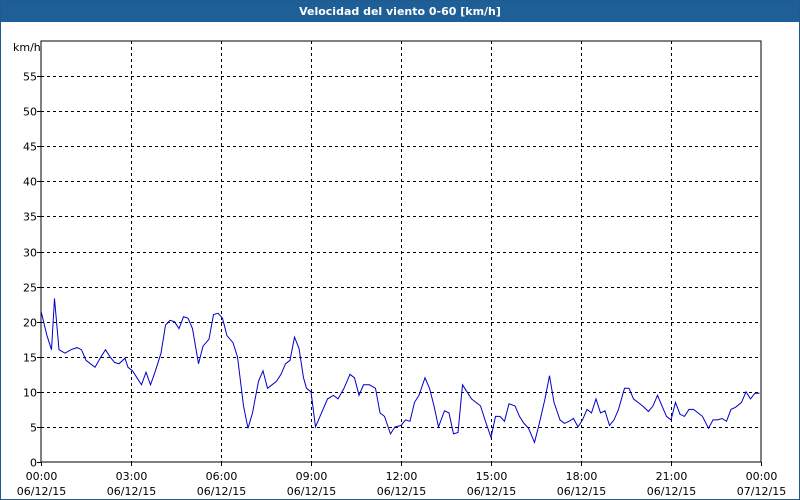 Image resolution: width=800 pixels, height=500 pixels. What do you see at coordinates (132, 476) in the screenshot?
I see `x-tick-time-label: 03:00` at bounding box center [132, 476].